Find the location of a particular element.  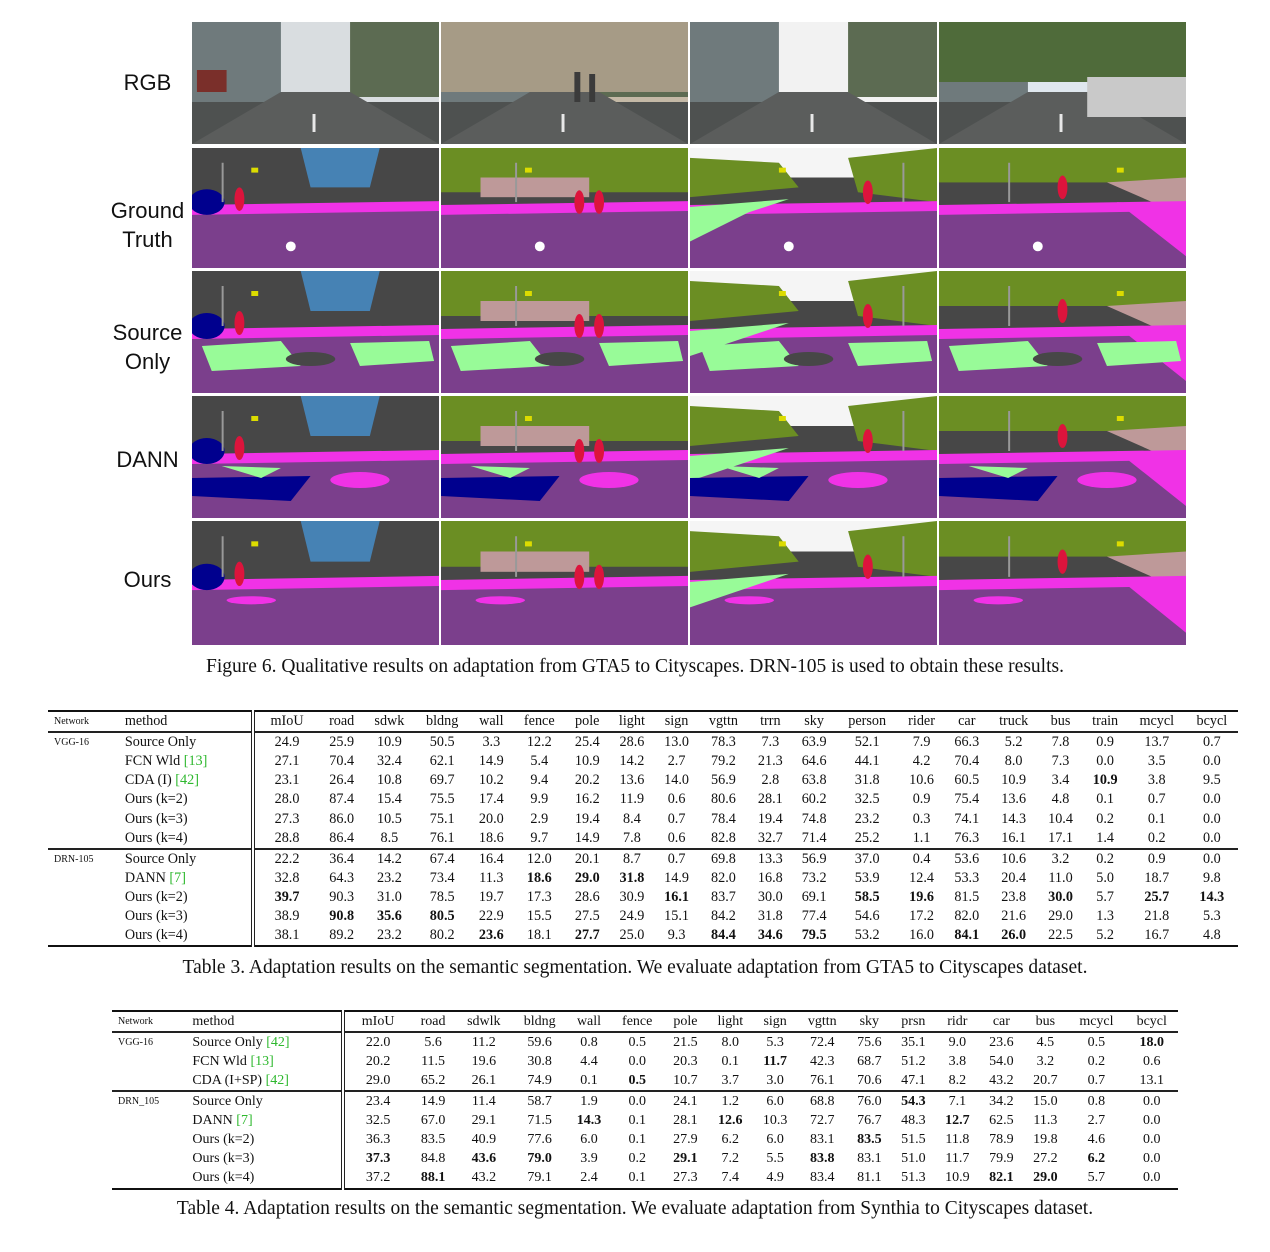

value-cell: 2.9 is located at coordinates (539, 818).